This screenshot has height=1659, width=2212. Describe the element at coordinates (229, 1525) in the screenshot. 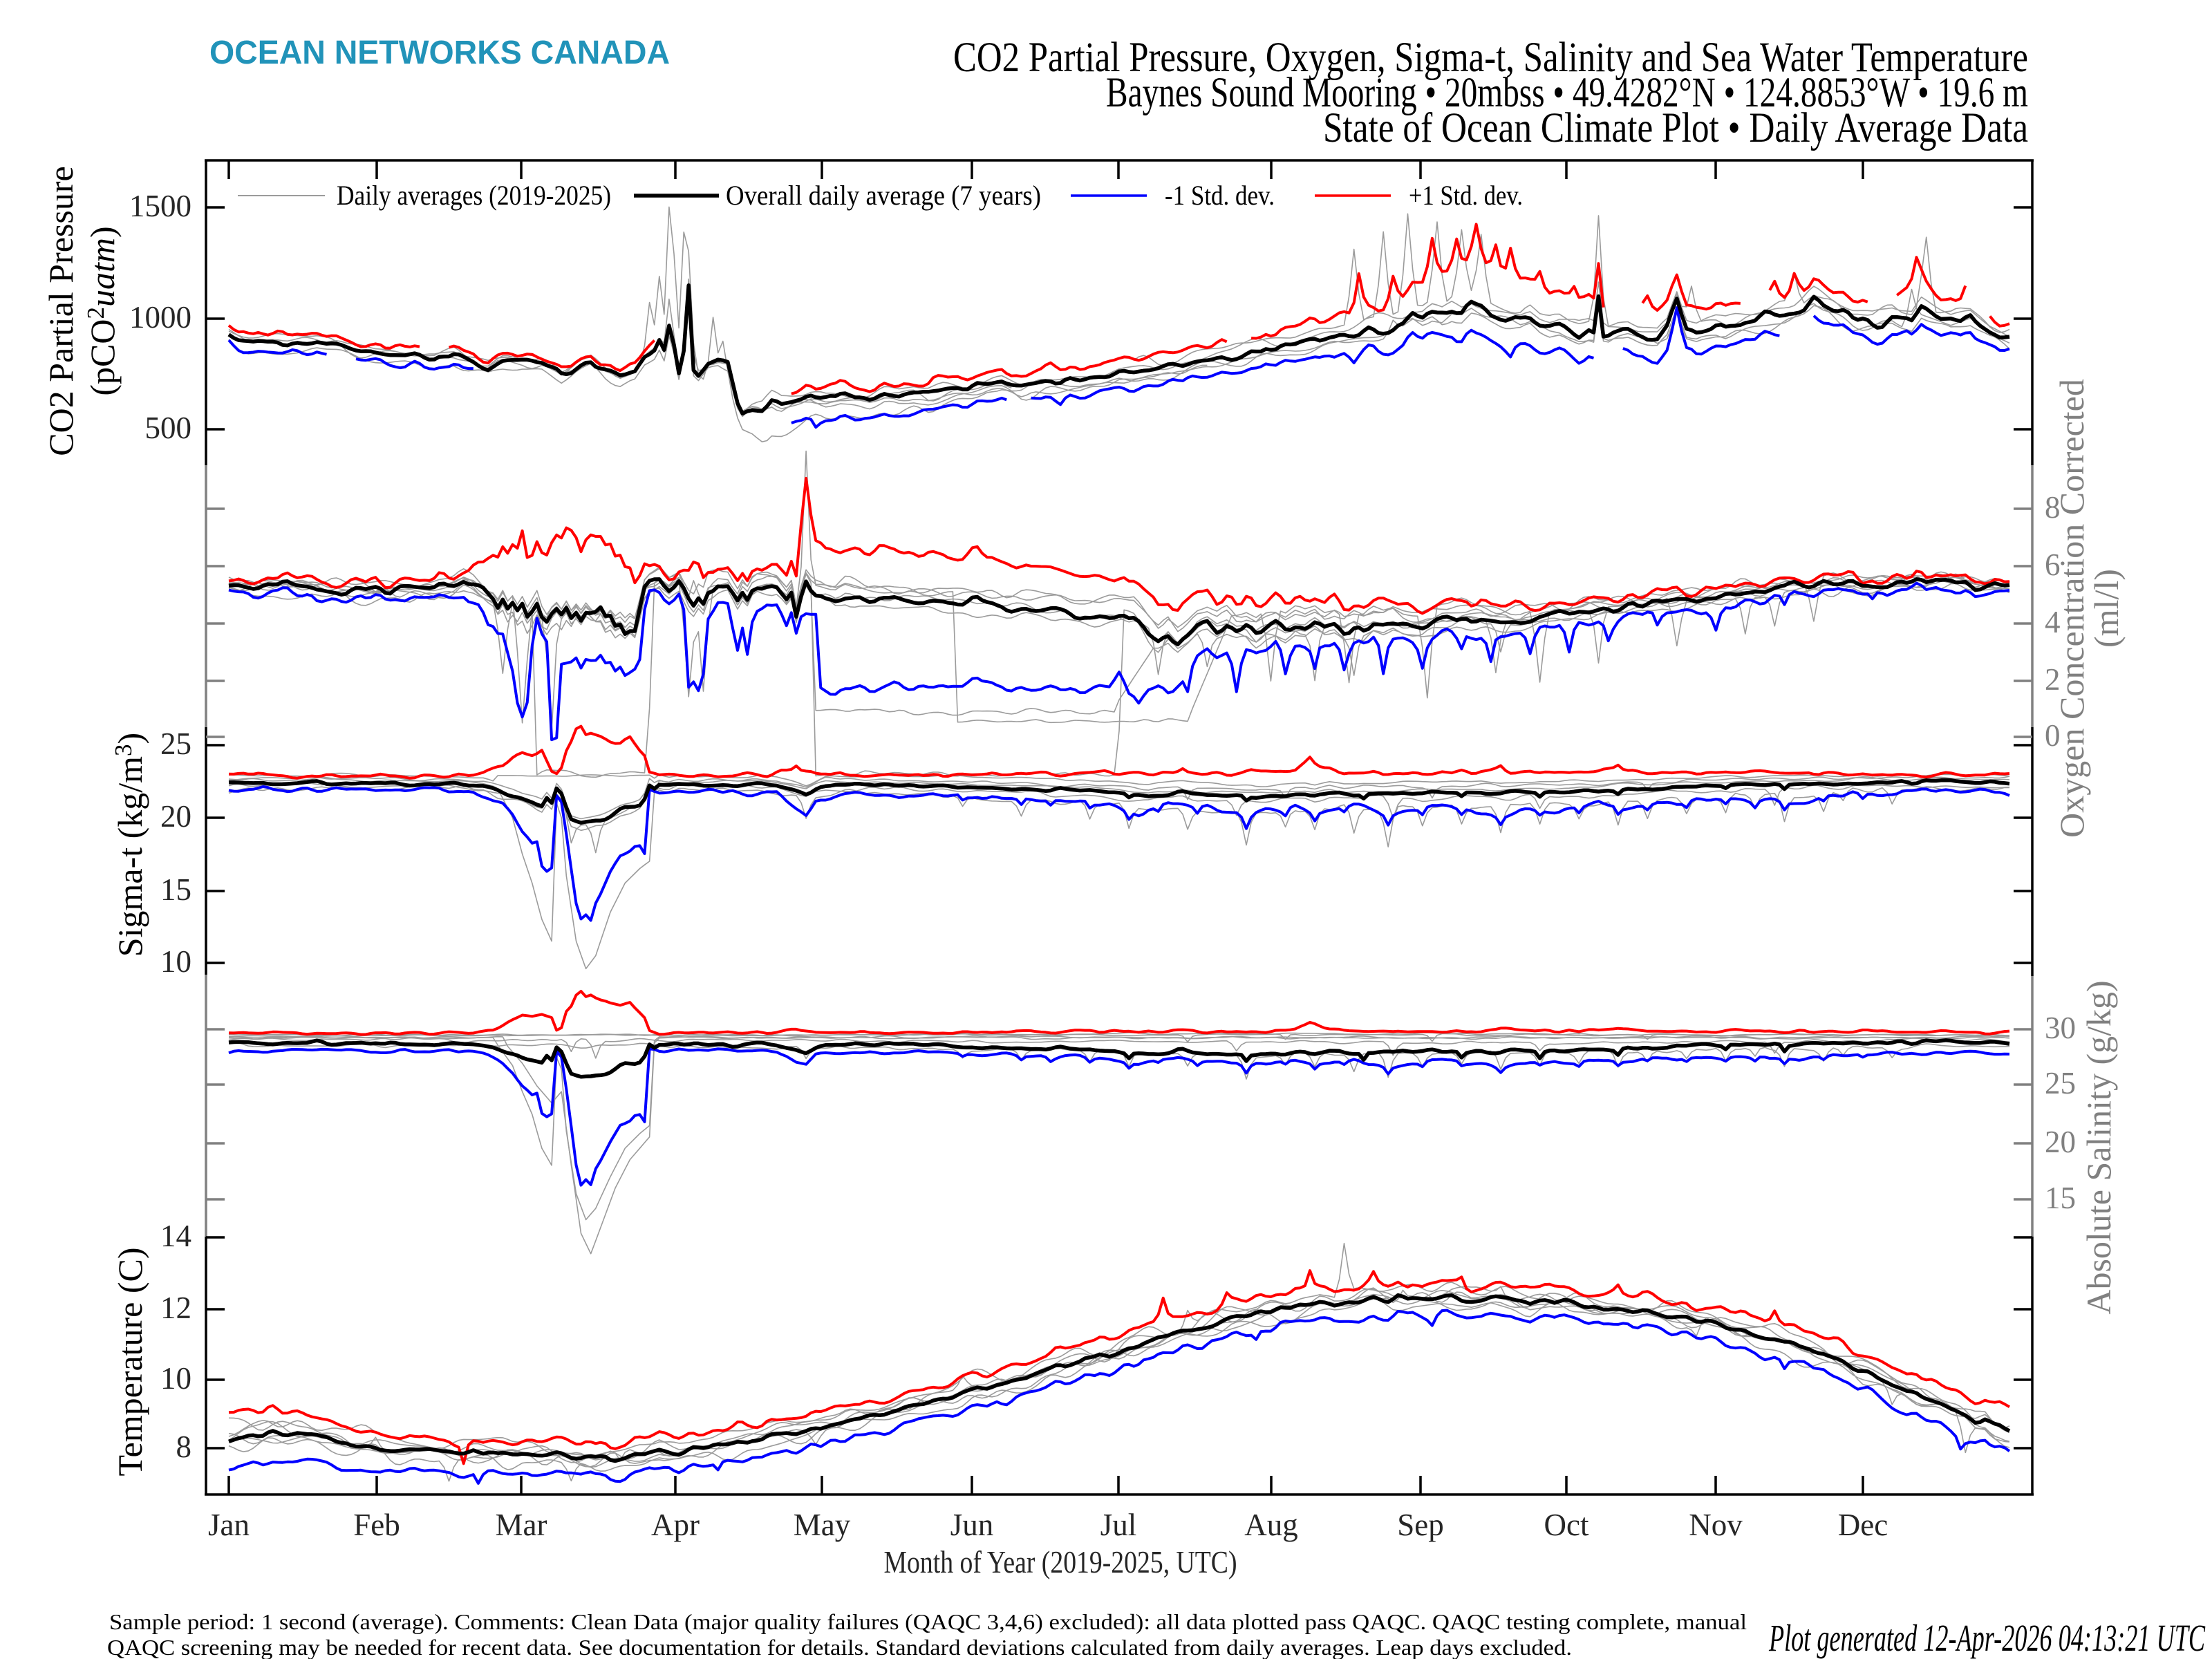

I see `svg-text: Jan` at that location.